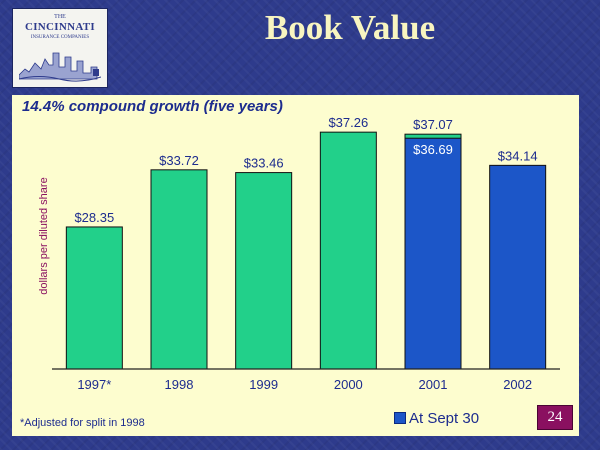 The height and width of the screenshot is (450, 600). What do you see at coordinates (179, 269) in the screenshot?
I see `bar-green-1998` at bounding box center [179, 269].